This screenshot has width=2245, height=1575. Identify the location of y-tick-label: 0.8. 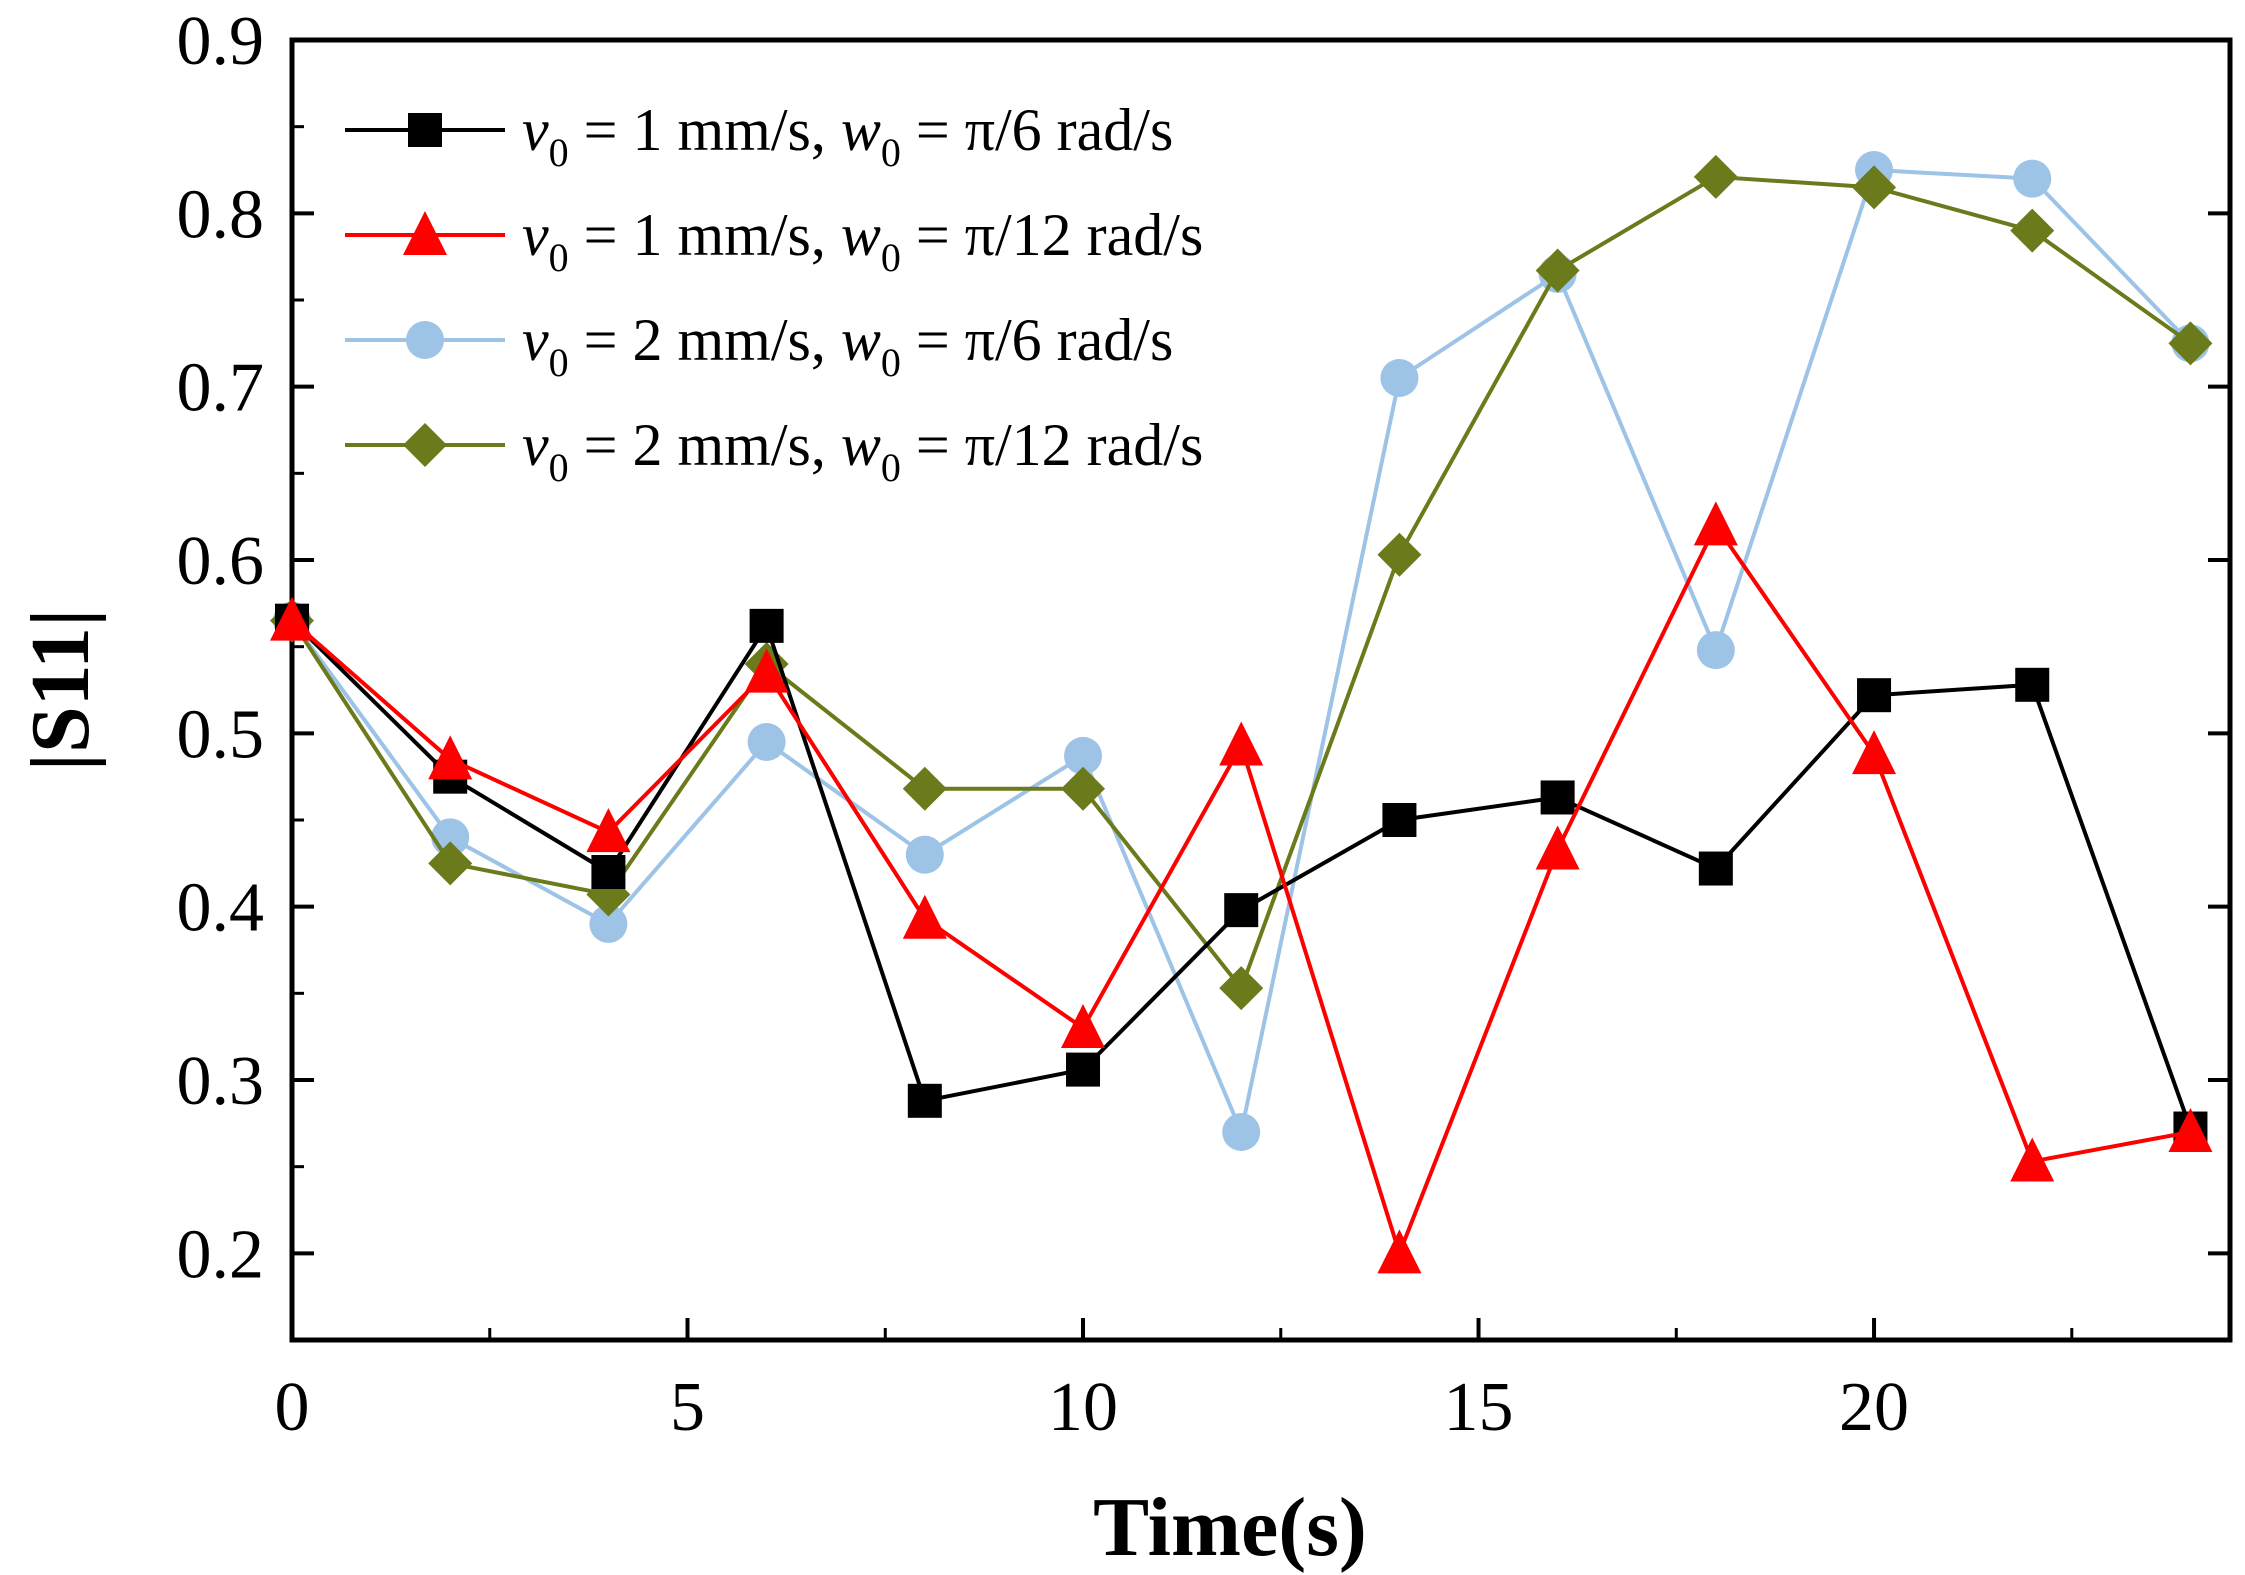
(221, 214).